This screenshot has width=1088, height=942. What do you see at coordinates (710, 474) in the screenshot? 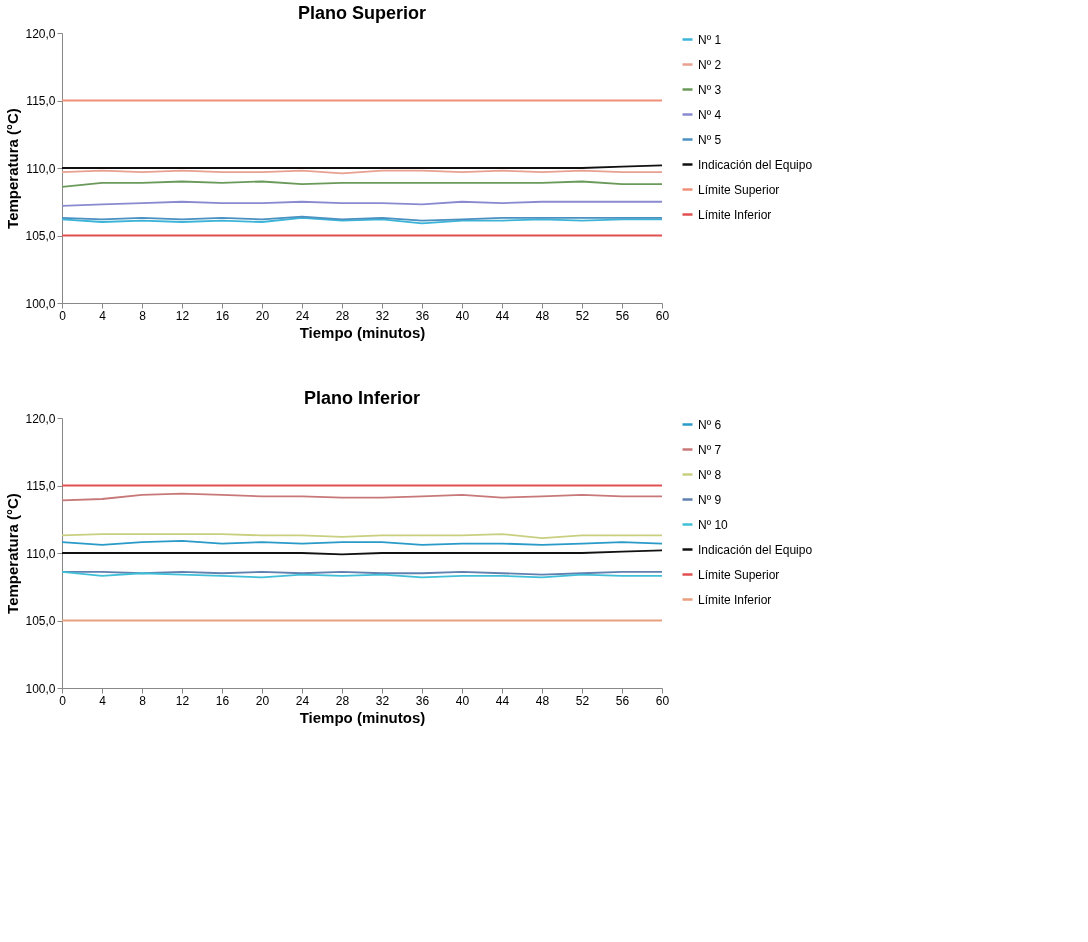
I see `legend-label: Nº 8` at bounding box center [710, 474].